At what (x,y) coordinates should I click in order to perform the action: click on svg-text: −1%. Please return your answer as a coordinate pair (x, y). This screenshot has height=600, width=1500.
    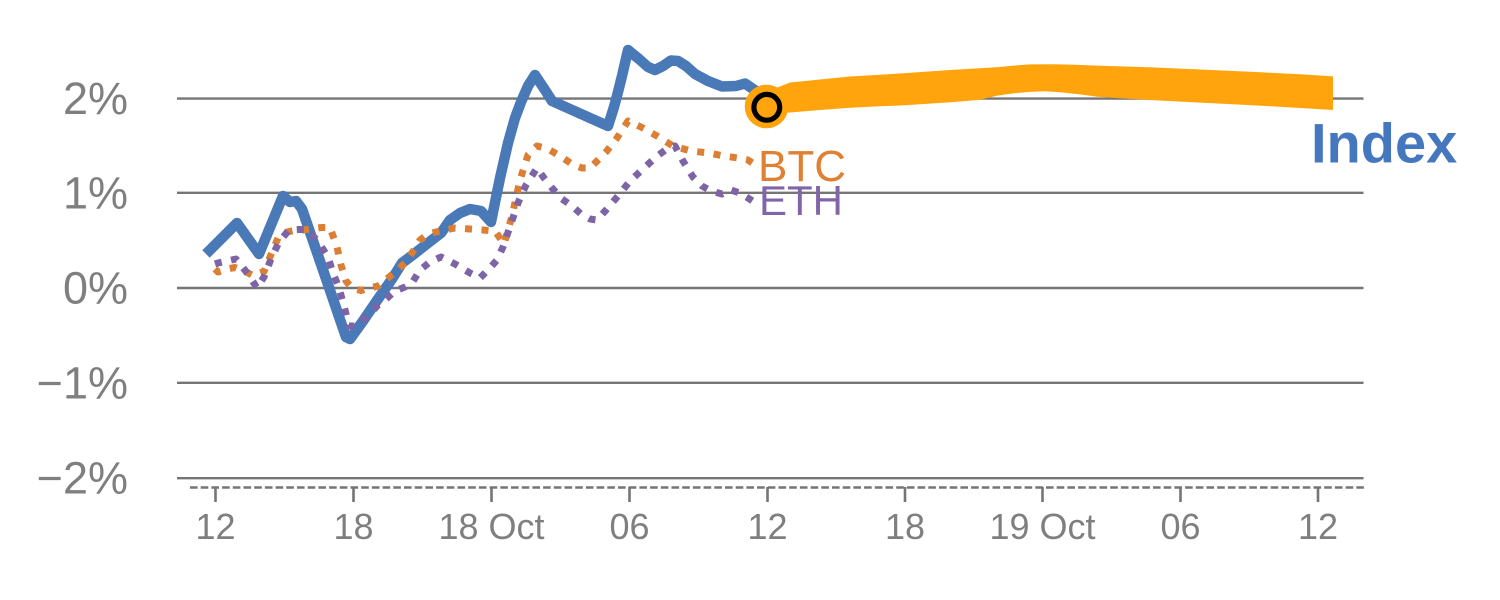
    Looking at the image, I should click on (82, 382).